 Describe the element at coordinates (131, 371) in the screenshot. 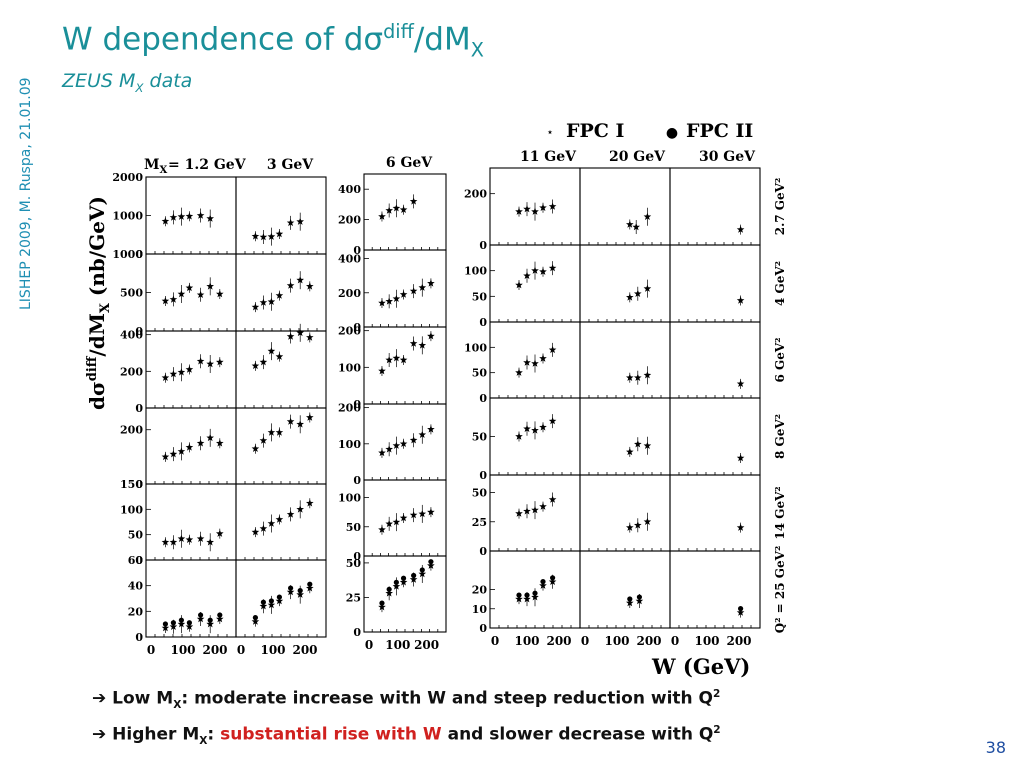

I see `y-tick-label: 200` at that location.